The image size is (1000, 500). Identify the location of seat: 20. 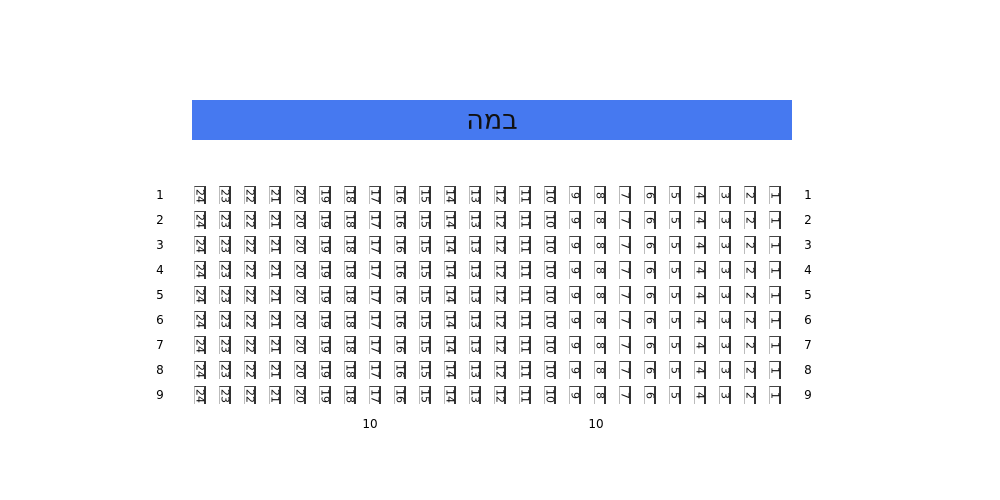
(300, 320).